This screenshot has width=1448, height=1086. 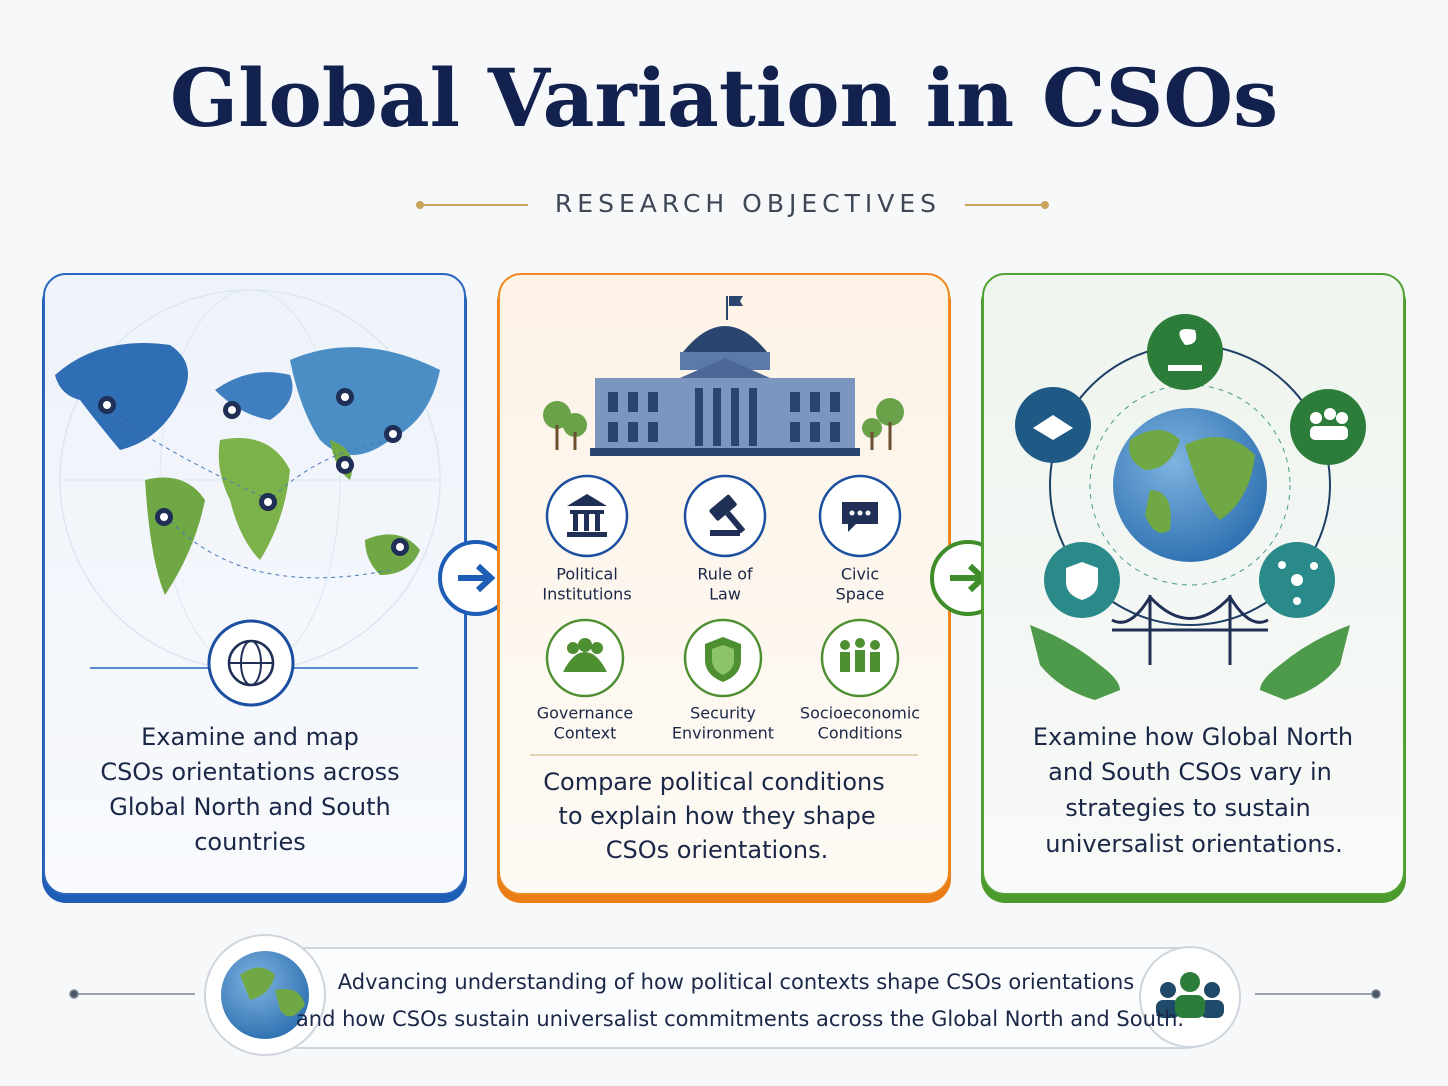 What do you see at coordinates (717, 850) in the screenshot?
I see `card-text: CSOs orientations.` at bounding box center [717, 850].